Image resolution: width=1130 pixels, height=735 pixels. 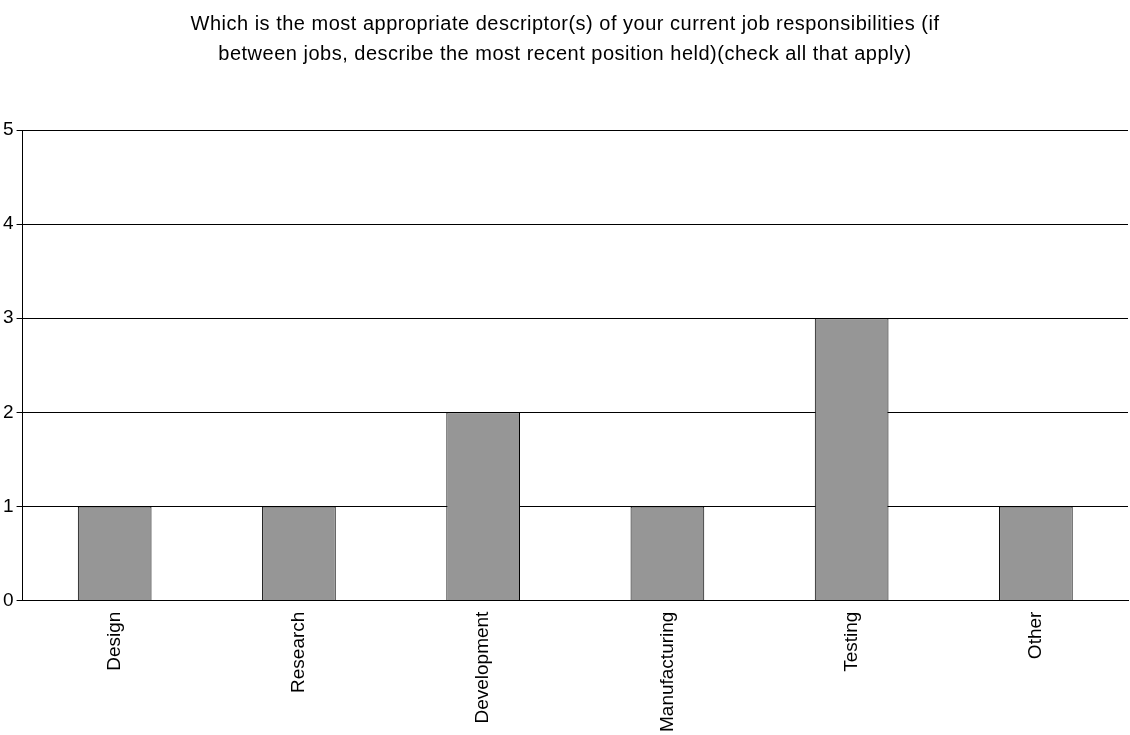 What do you see at coordinates (8, 129) in the screenshot?
I see `y-tick-label: 5` at bounding box center [8, 129].